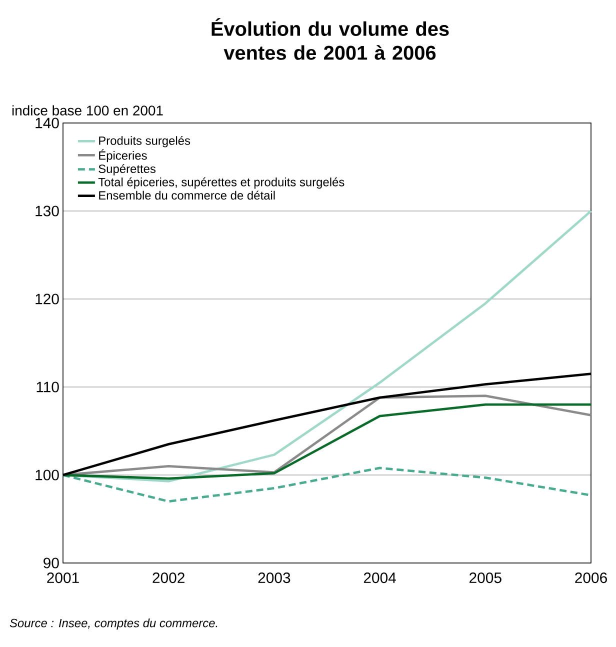  Describe the element at coordinates (591, 578) in the screenshot. I see `x-tick-label: 2006` at that location.